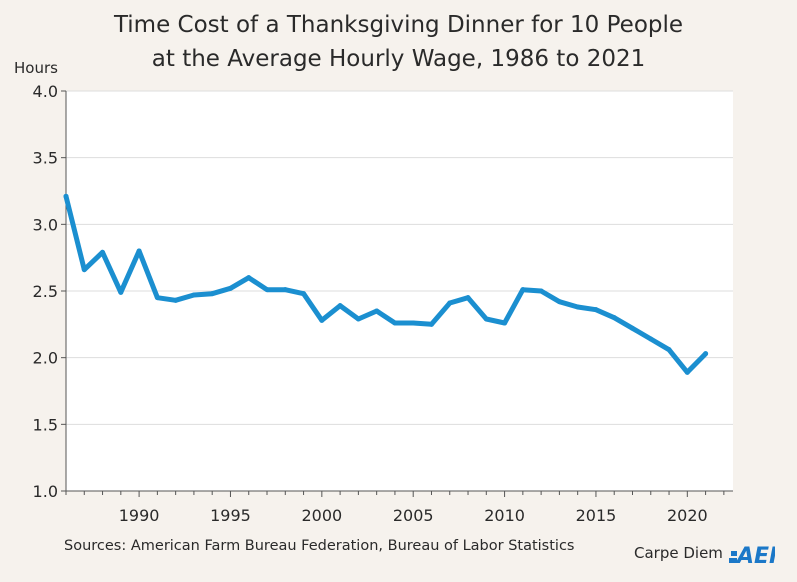 The width and height of the screenshot is (797, 582). Describe the element at coordinates (504, 515) in the screenshot. I see `x-tick-label: 2010` at that location.